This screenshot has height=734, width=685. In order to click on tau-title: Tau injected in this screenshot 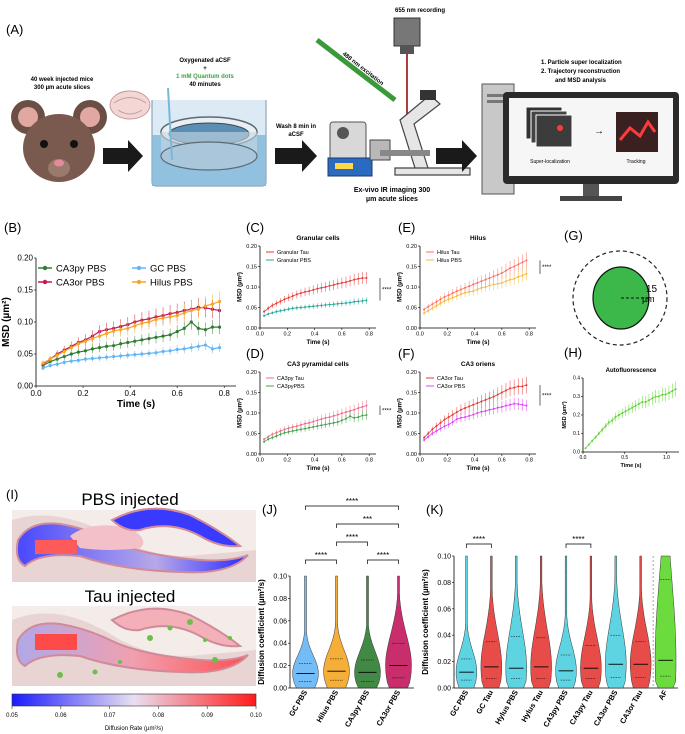, I will do `click(130, 596)`.